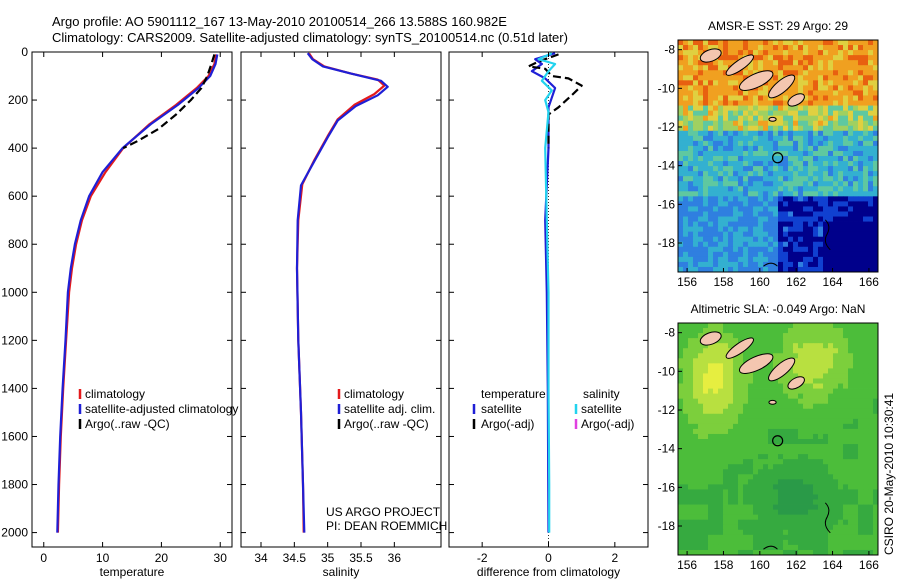 The image size is (900, 580). What do you see at coordinates (386, 526) in the screenshot?
I see `project-note-line2: PI: DEAN ROEMMICH` at bounding box center [386, 526].